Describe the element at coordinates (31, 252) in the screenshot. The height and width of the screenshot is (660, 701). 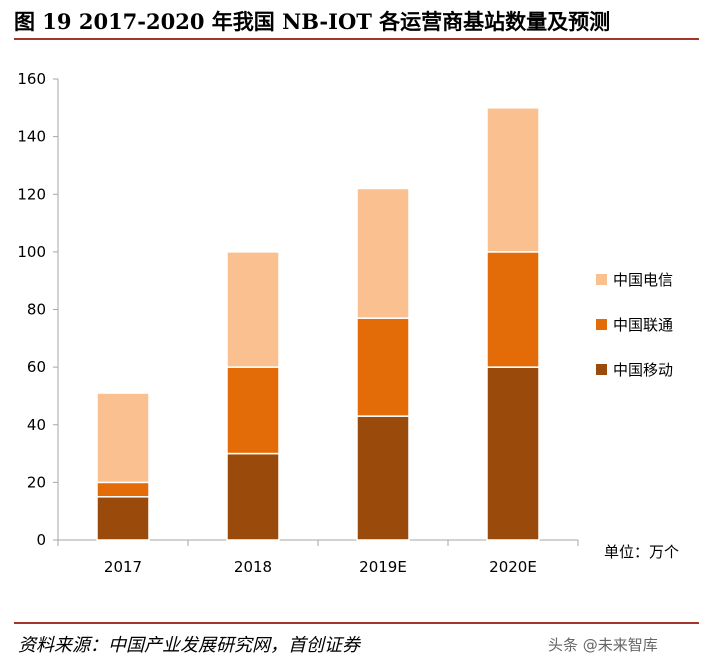
I see `y-tick-label: 100` at that location.